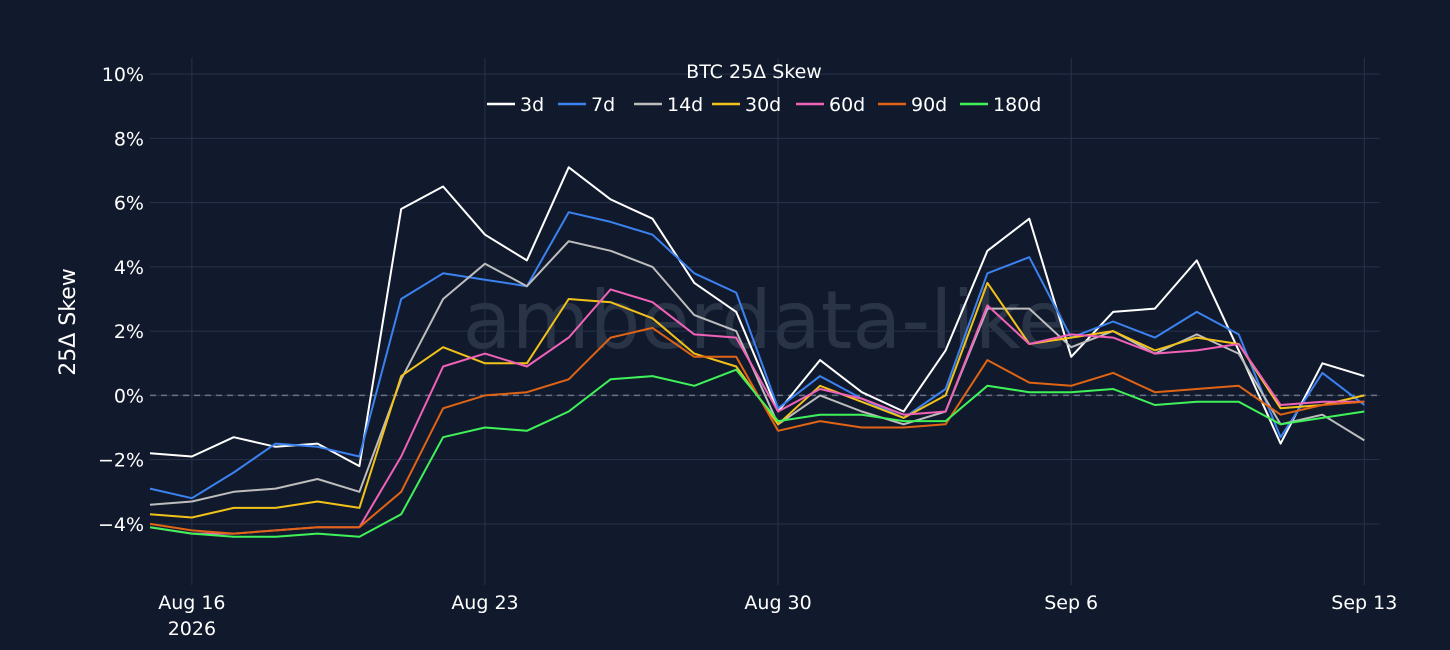  I want to click on y-tick-label: −2%, so click(121, 461).